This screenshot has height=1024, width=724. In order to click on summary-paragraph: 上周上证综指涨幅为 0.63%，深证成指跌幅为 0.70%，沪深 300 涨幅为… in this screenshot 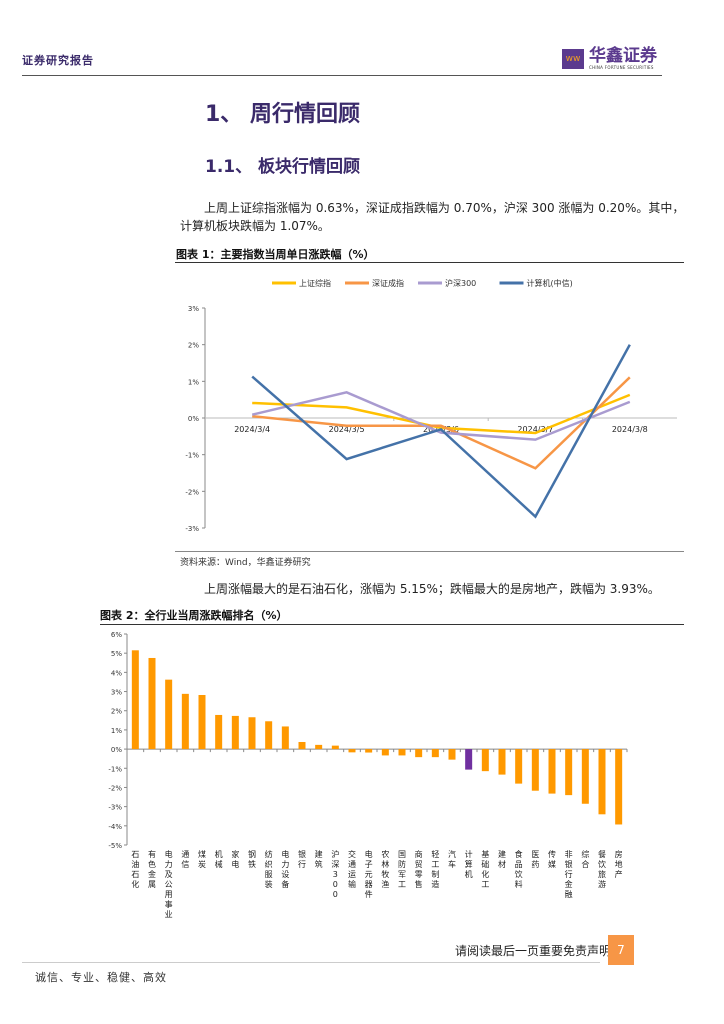, I will do `click(432, 217)`.